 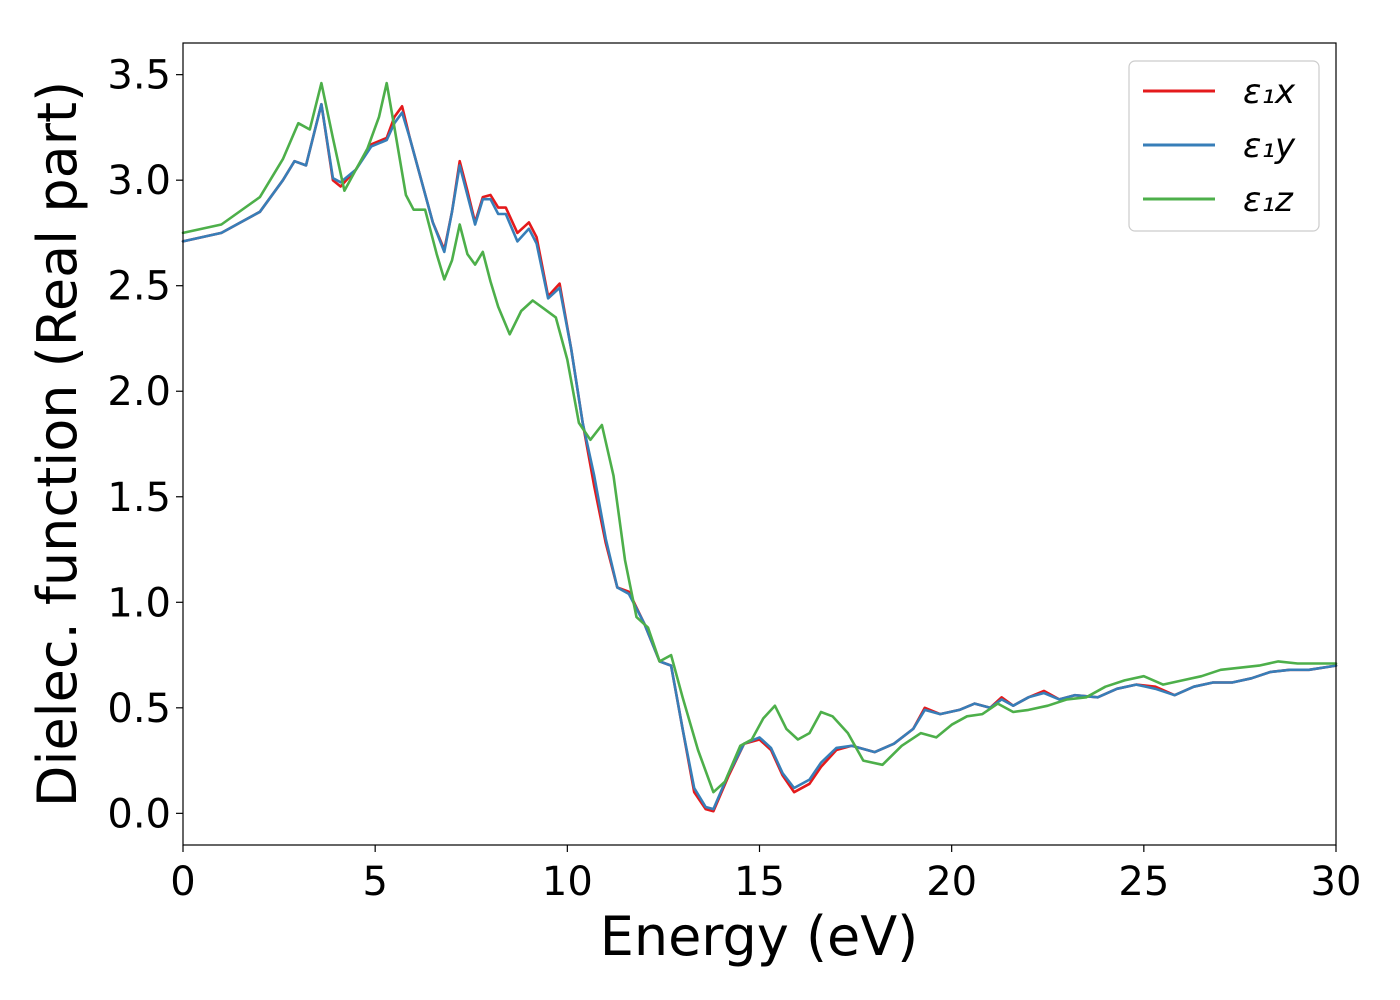 I want to click on y-axis: 0.0 0.5 1.0 1.5 2.0 2.5 3.0 3.5, so click(x=145, y=445).